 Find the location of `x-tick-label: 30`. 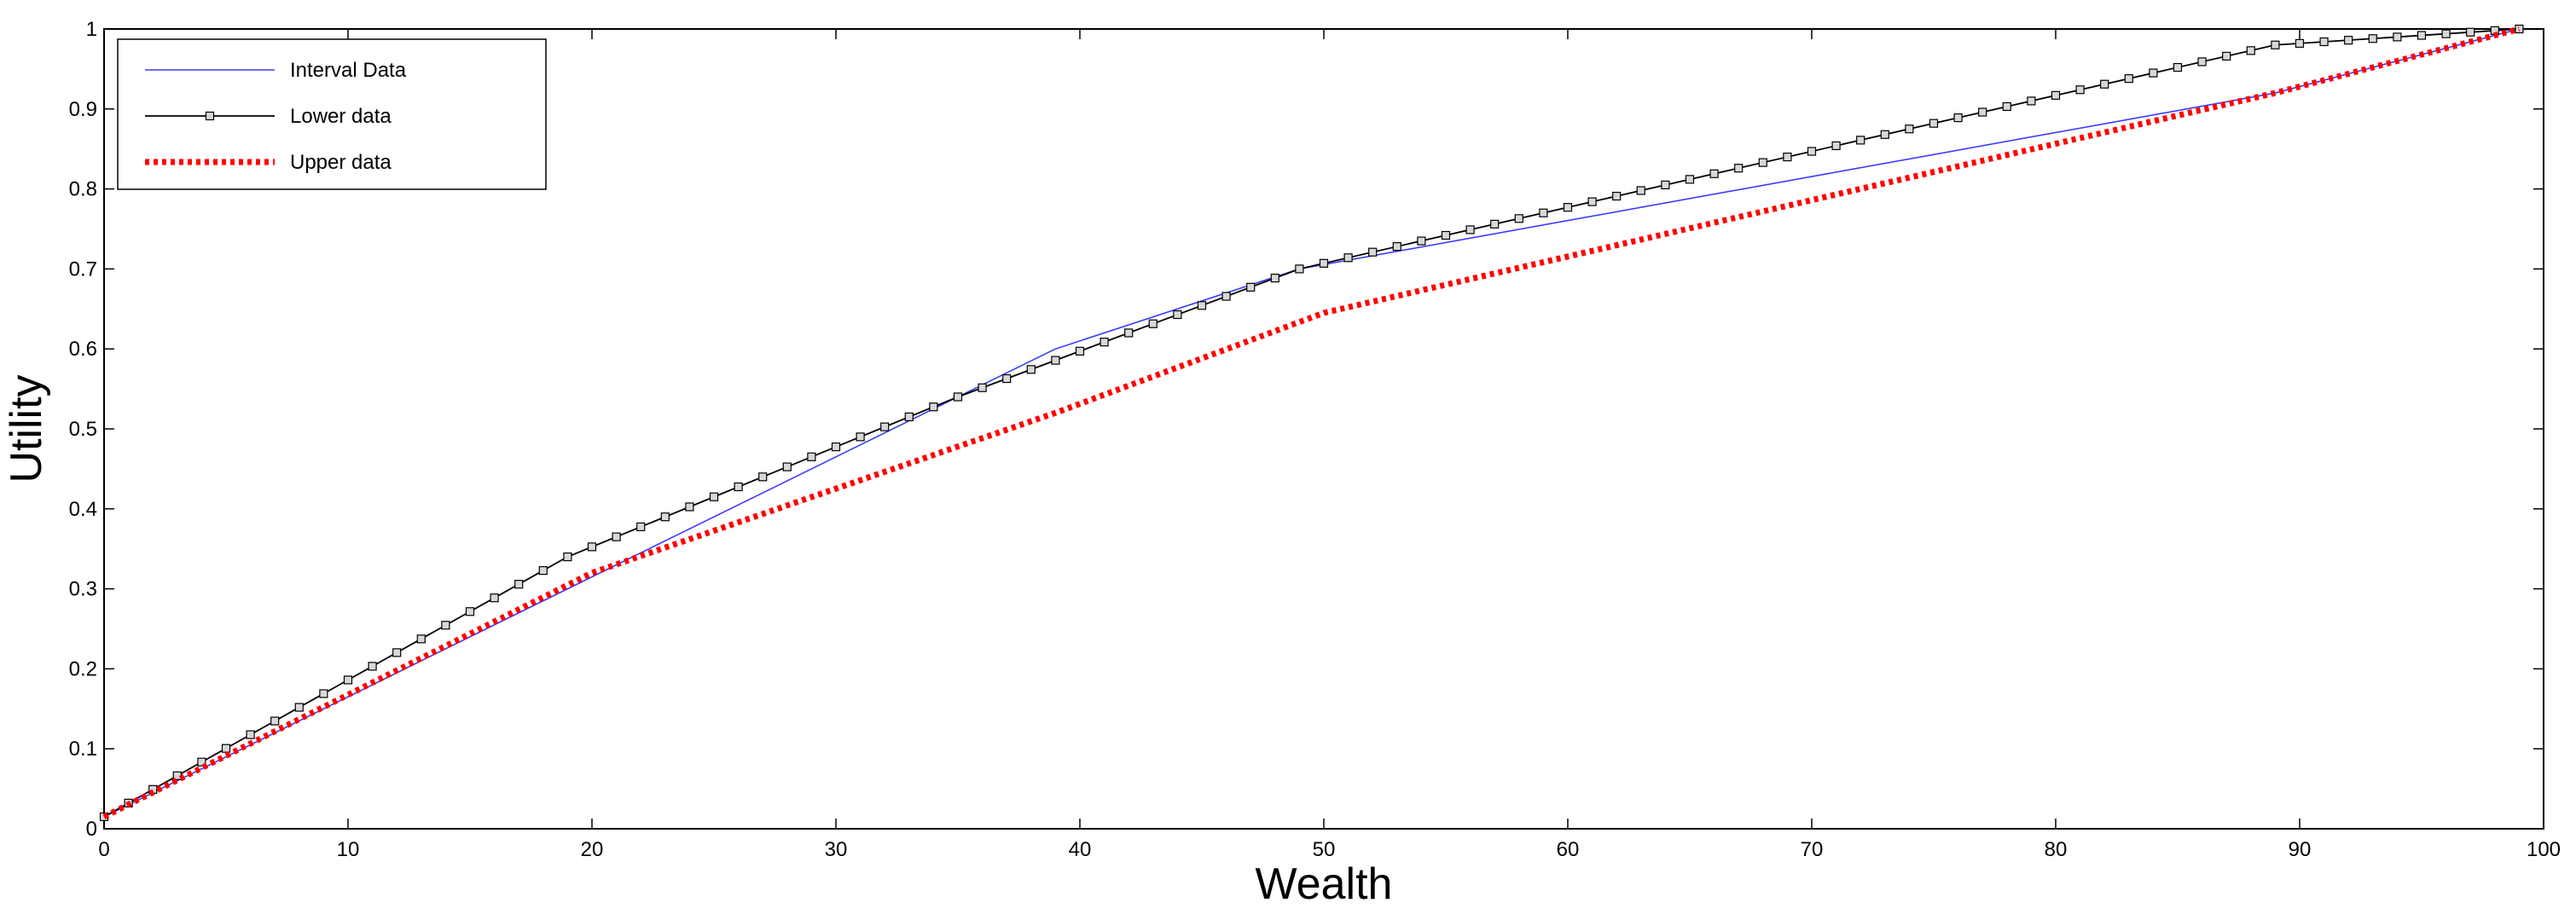

x-tick-label: 30 is located at coordinates (836, 849).